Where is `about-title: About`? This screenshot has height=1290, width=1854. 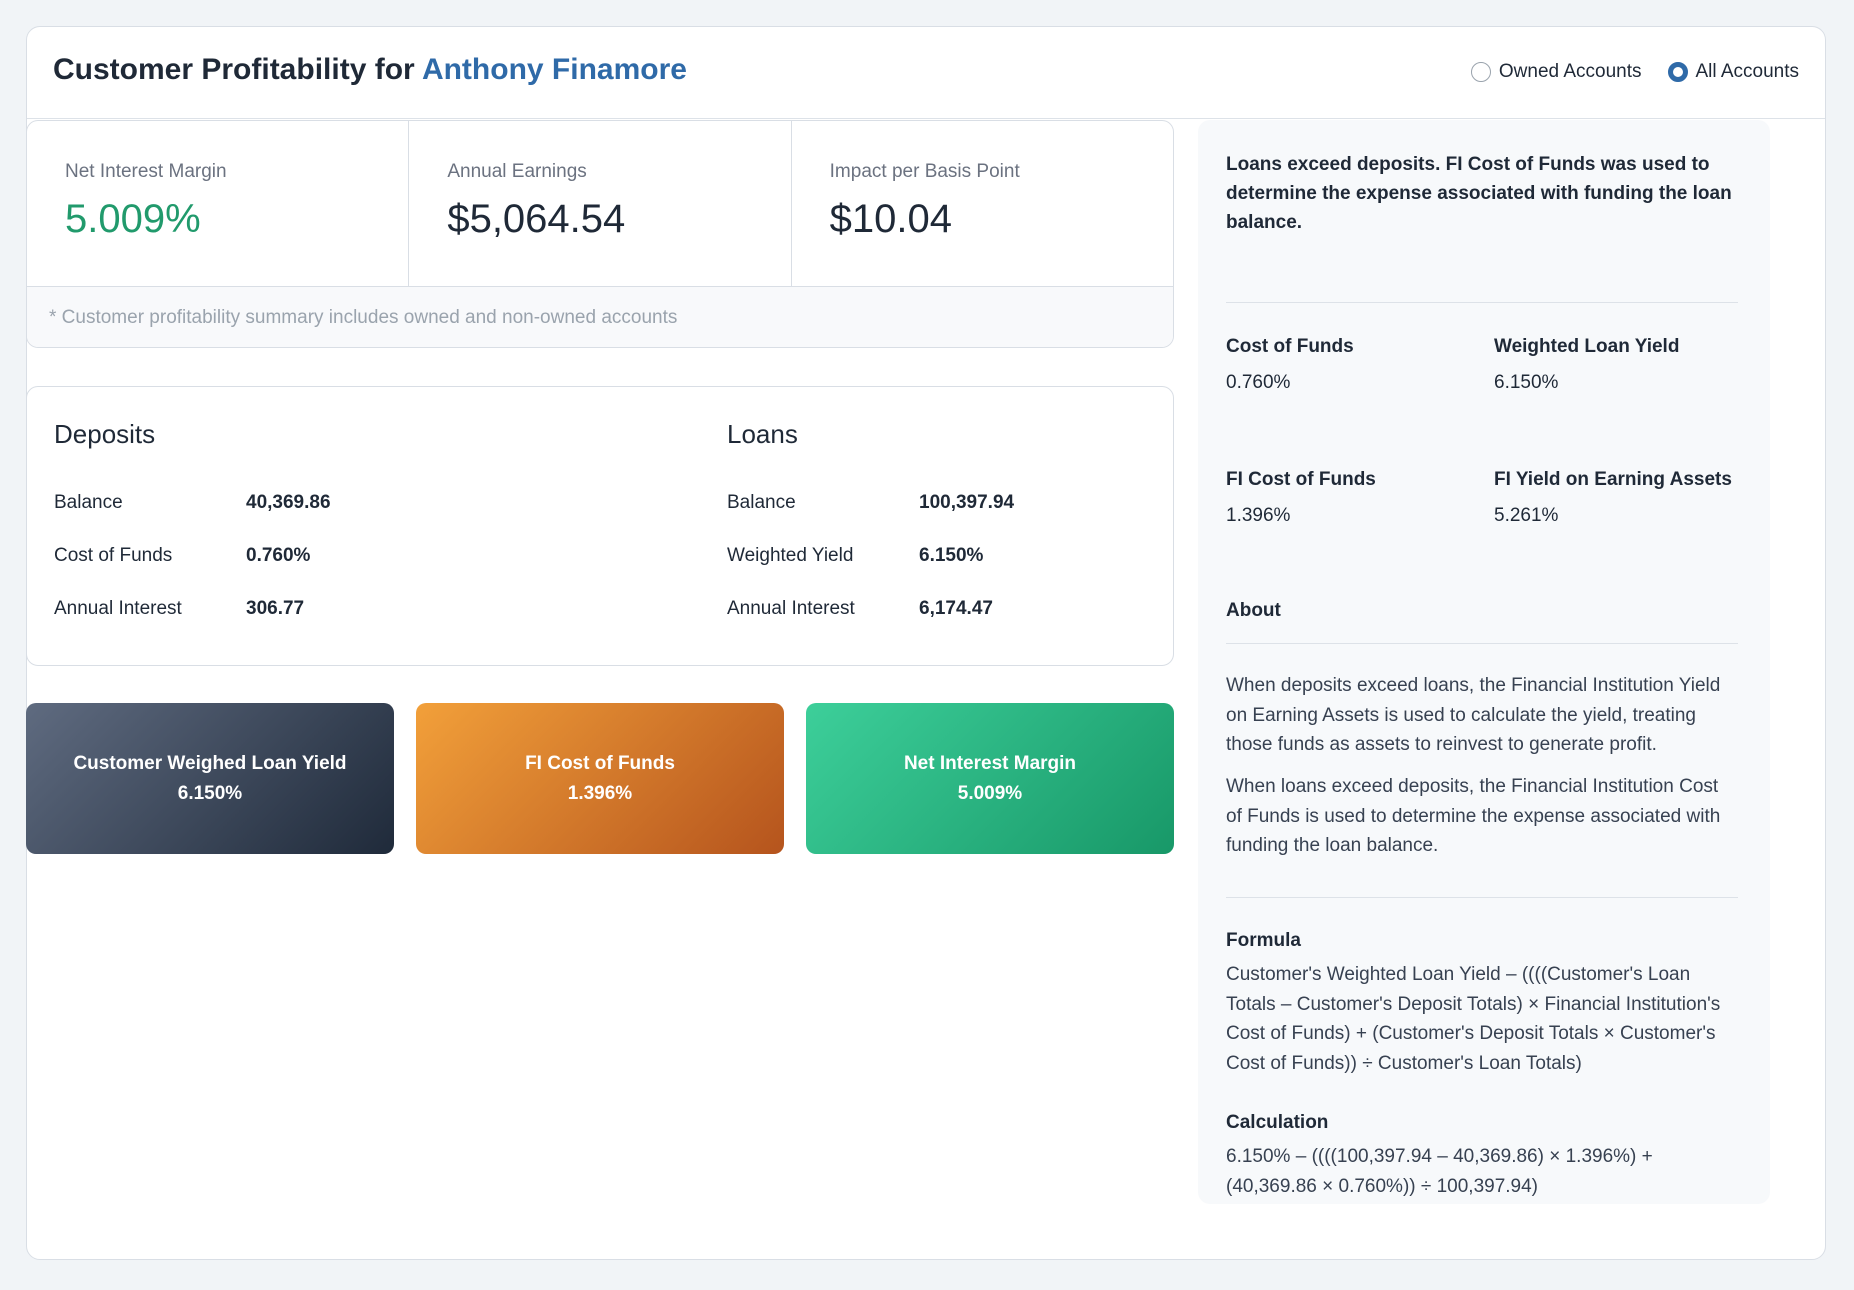
about-title: About is located at coordinates (1253, 610).